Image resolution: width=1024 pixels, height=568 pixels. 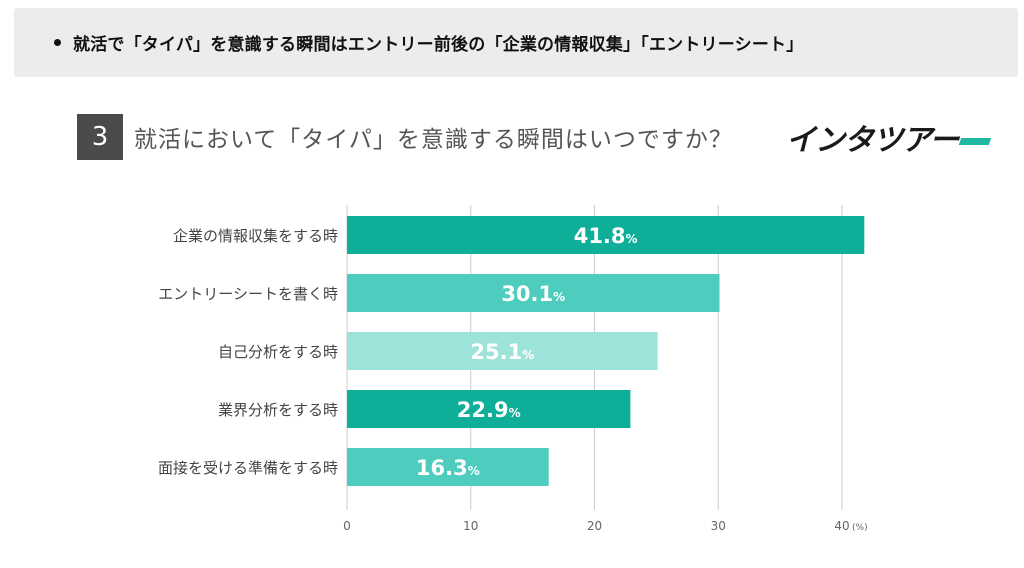 I want to click on data-label: 22.9%, so click(x=489, y=410).